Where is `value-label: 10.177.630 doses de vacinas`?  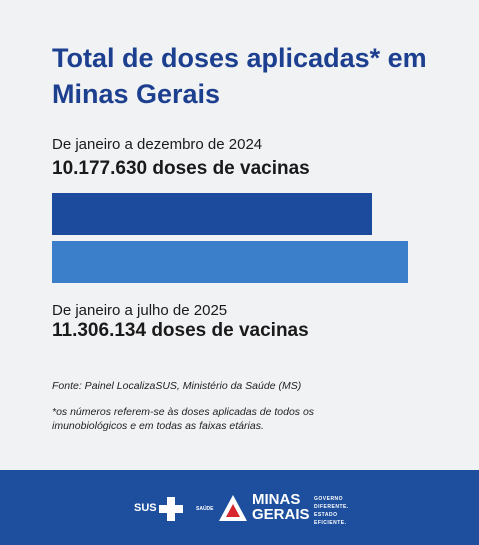 value-label: 10.177.630 doses de vacinas is located at coordinates (181, 168).